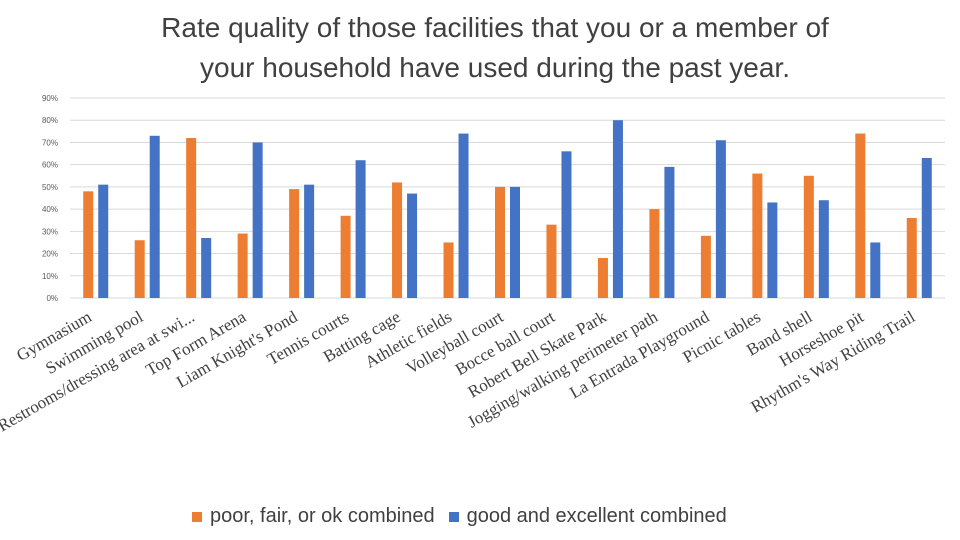 Image resolution: width=960 pixels, height=540 pixels. I want to click on y-tick-label: 40%, so click(50, 209).